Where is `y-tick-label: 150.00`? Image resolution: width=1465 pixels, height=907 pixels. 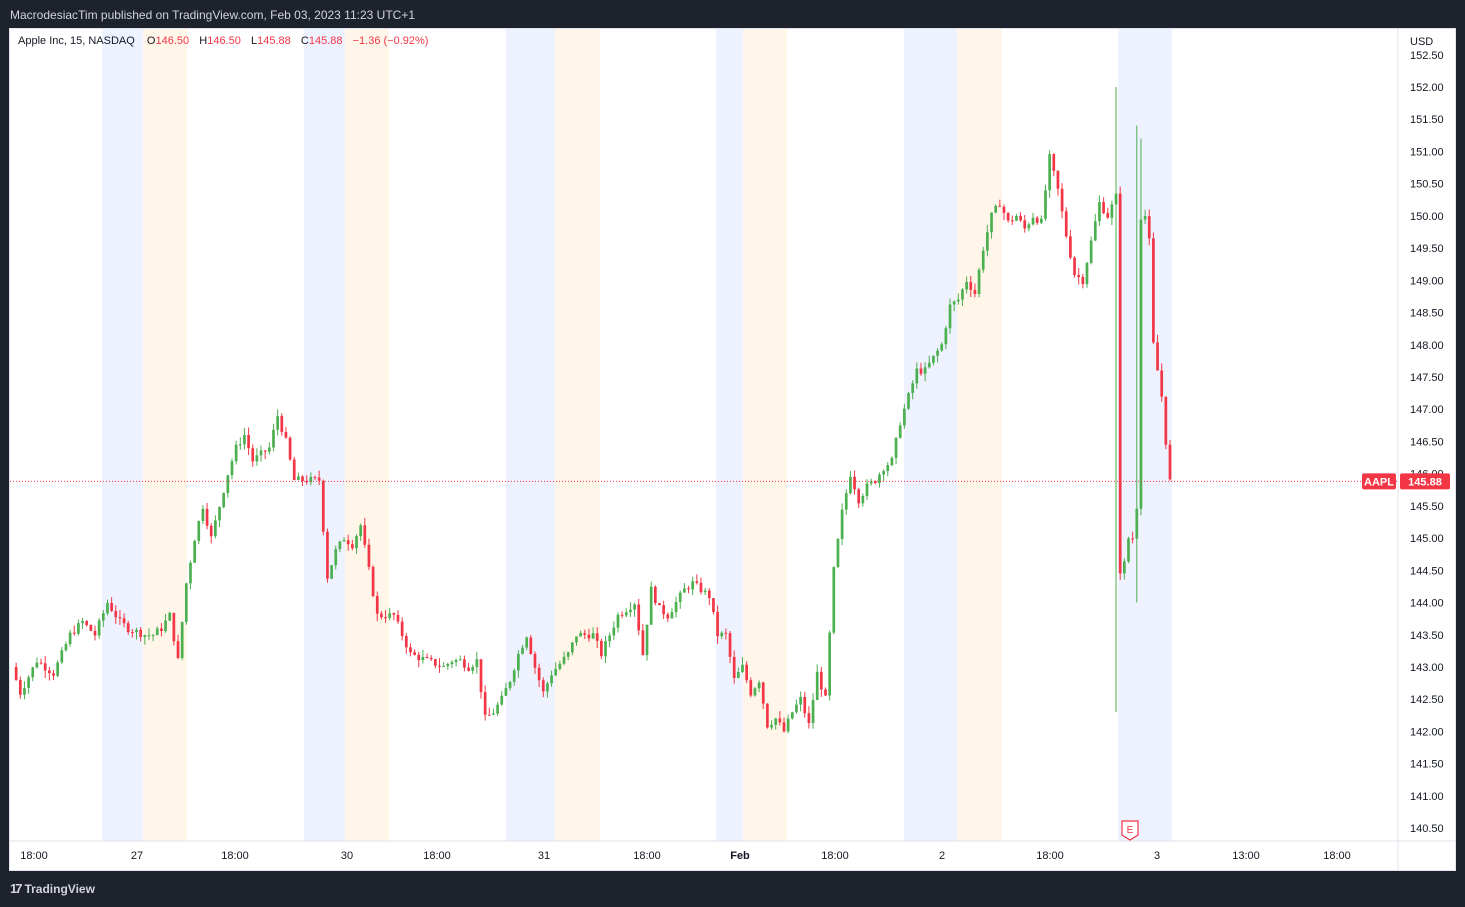
y-tick-label: 150.00 is located at coordinates (1427, 217).